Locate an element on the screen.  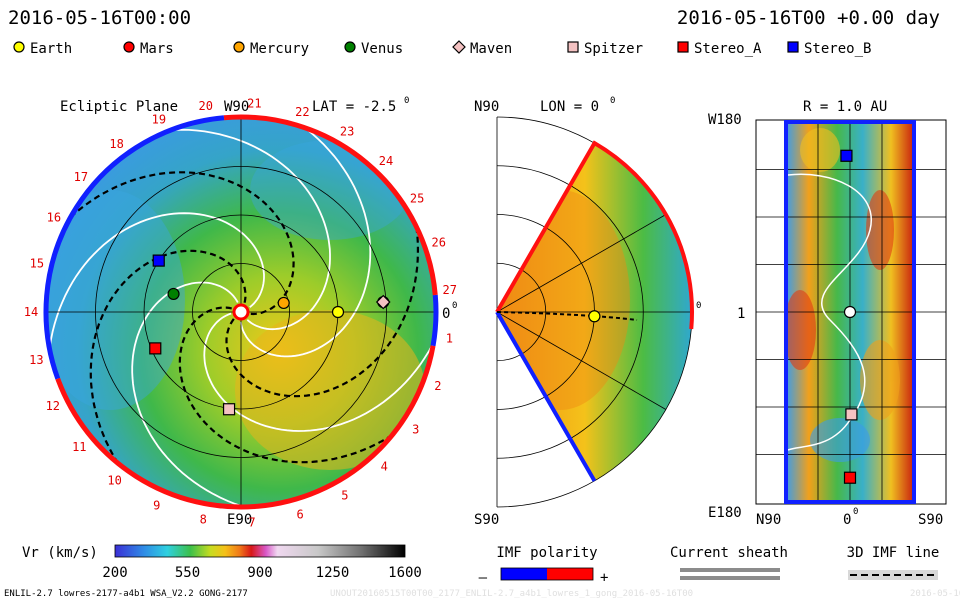
map-y-top-label: W180 is located at coordinates (725, 120).